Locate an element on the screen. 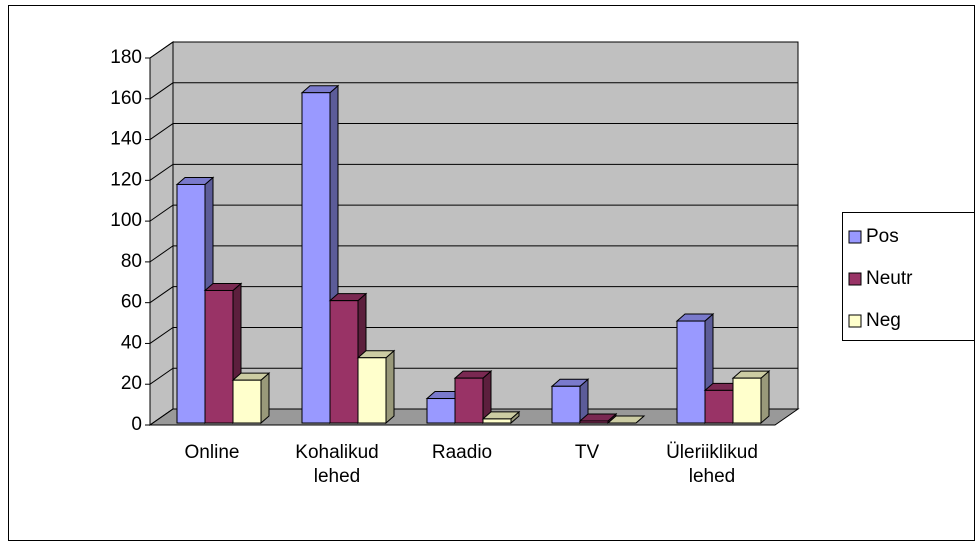 The image size is (976, 543). x-tick-label: Raadio is located at coordinates (462, 452).